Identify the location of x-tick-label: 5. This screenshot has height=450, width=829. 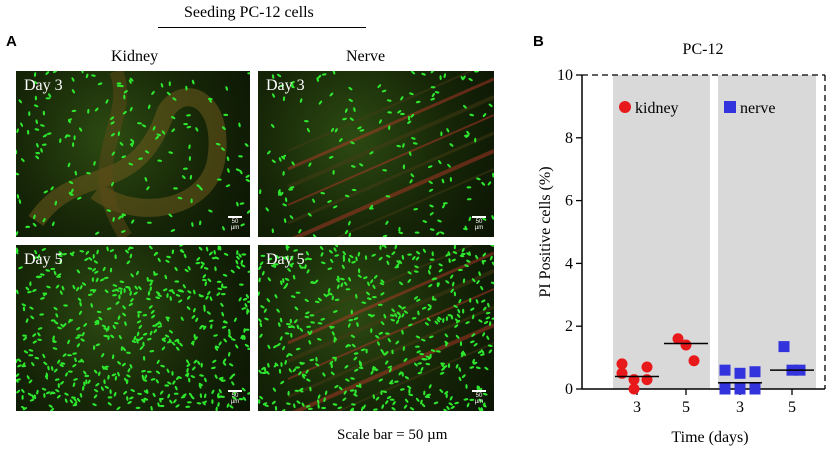
(792, 407).